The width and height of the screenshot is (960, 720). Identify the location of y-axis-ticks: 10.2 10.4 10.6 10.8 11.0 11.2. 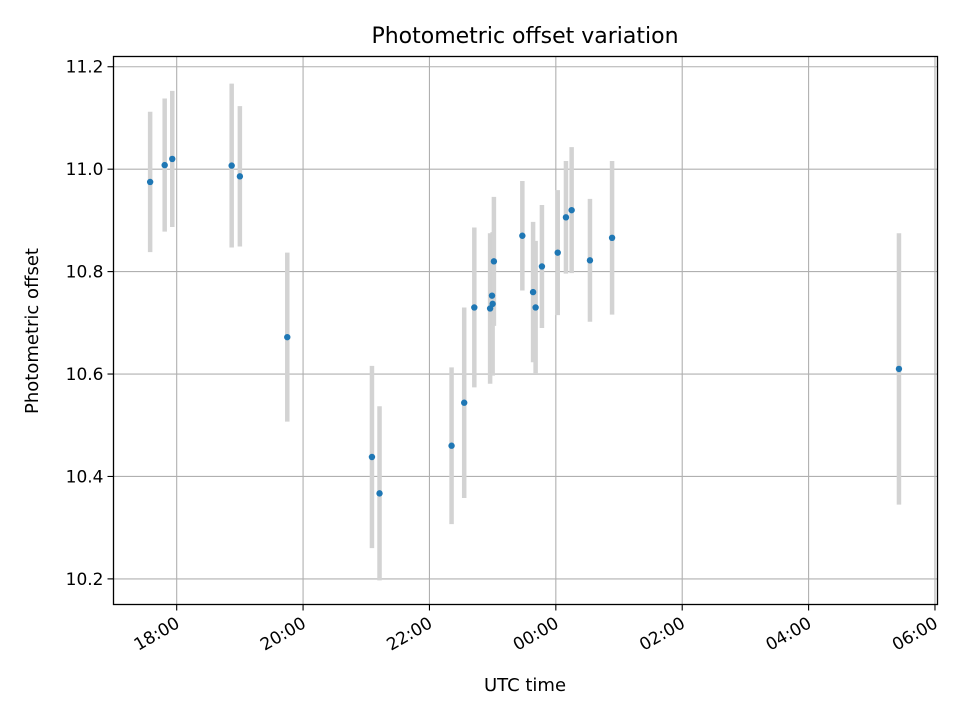
(90, 324).